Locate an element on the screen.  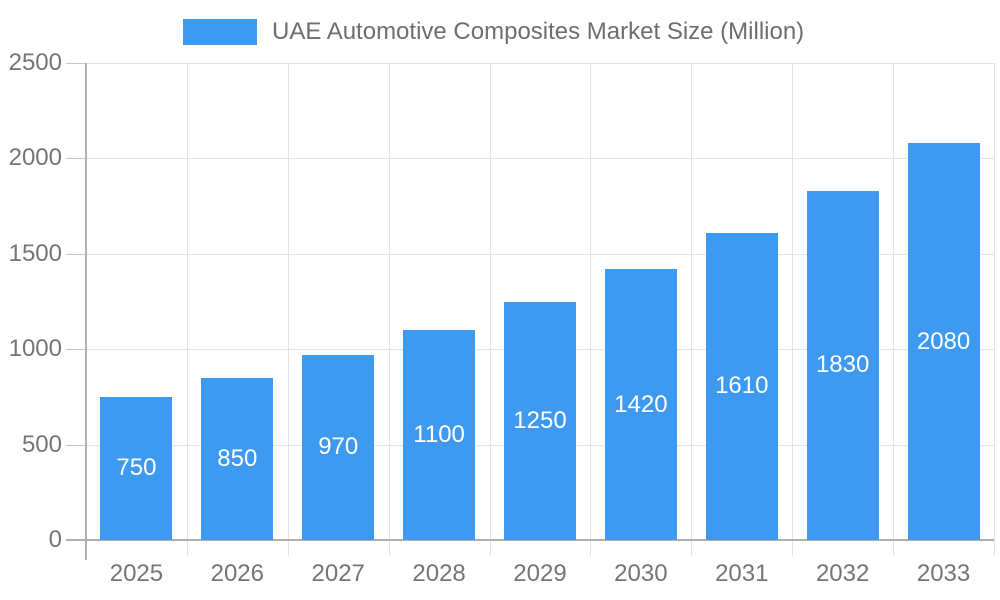
bar-value-label: 1830 is located at coordinates (842, 365).